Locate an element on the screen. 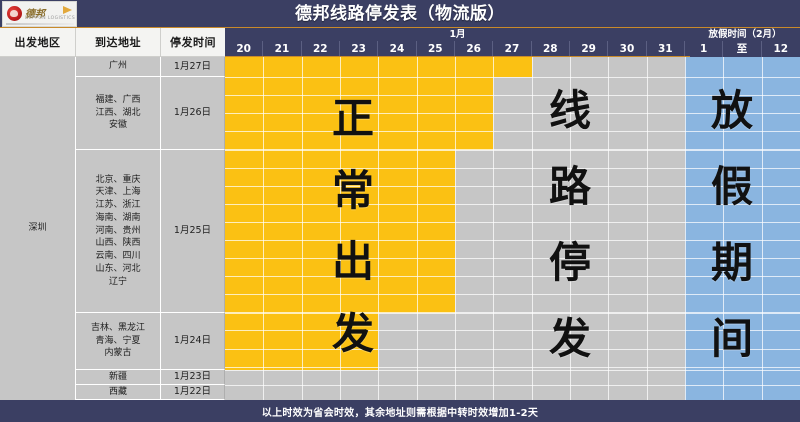 Image resolution: width=800 pixels, height=422 pixels. label-route-suspended: 线路停发 is located at coordinates (569, 224).